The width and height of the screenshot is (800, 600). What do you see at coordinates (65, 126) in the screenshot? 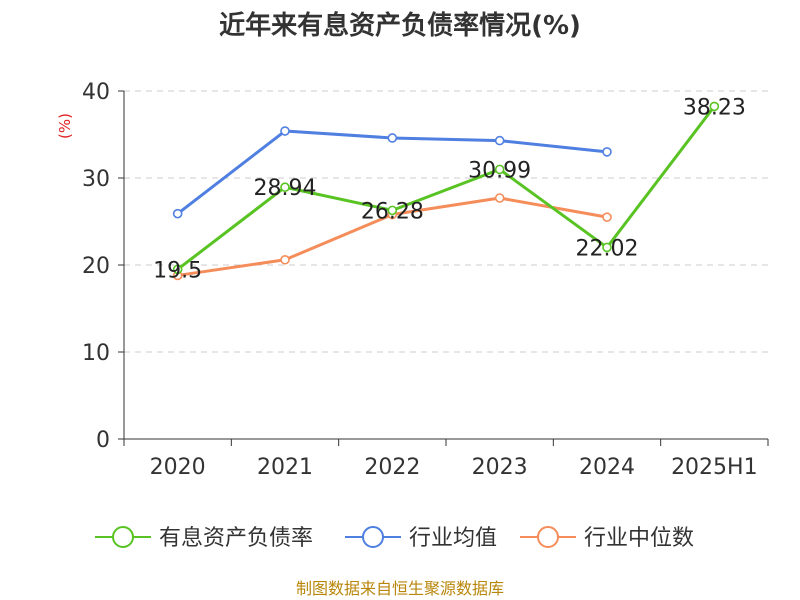
I see `y-axis-unit-label: (%)` at bounding box center [65, 126].